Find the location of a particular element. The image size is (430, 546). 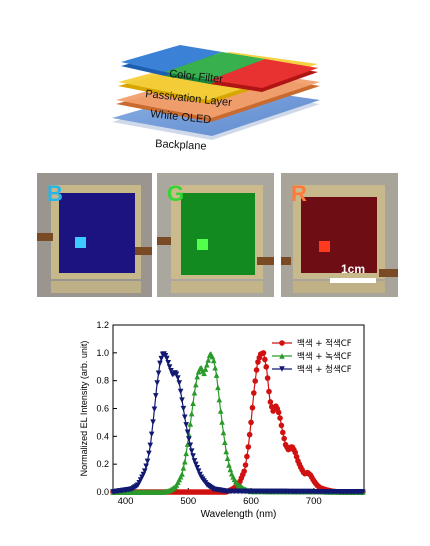

photo-green-svg is located at coordinates (215, 235).